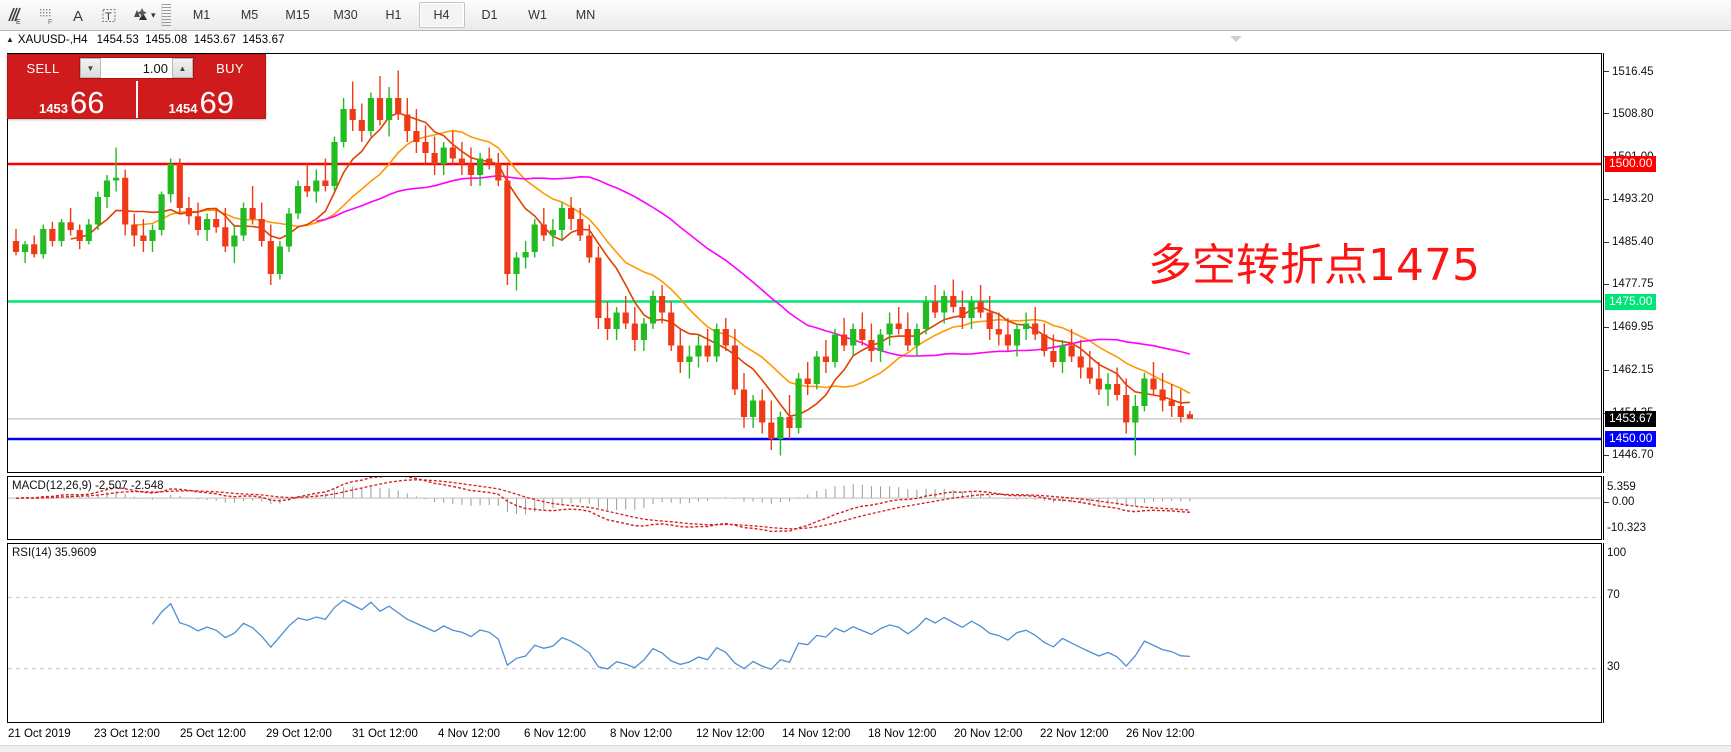 Image resolution: width=1731 pixels, height=752 pixels. Describe the element at coordinates (555, 734) in the screenshot. I see `time-axis-label: 6 Nov 12:00` at that location.